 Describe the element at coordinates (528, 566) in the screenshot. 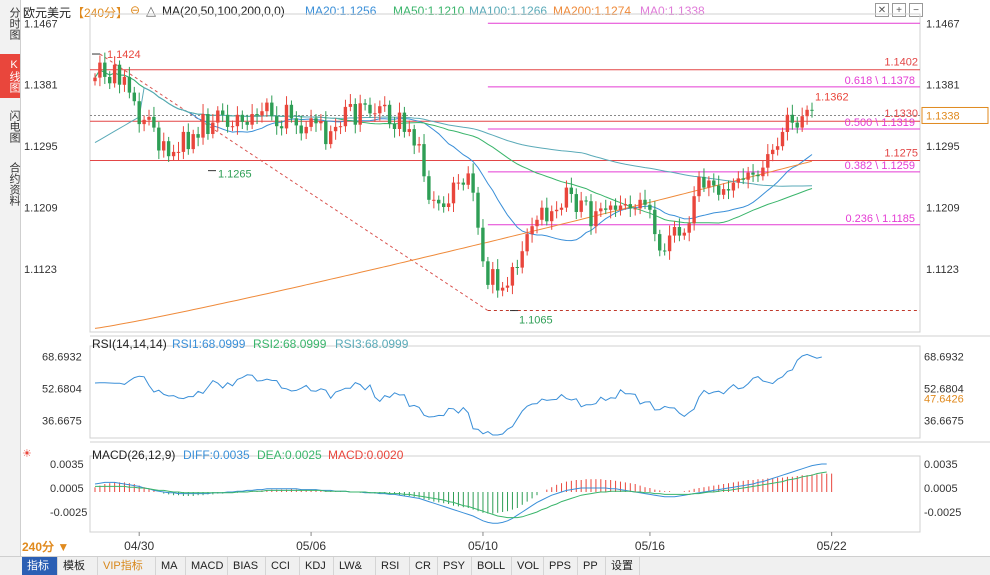

I see `tab-vol: VOL` at that location.